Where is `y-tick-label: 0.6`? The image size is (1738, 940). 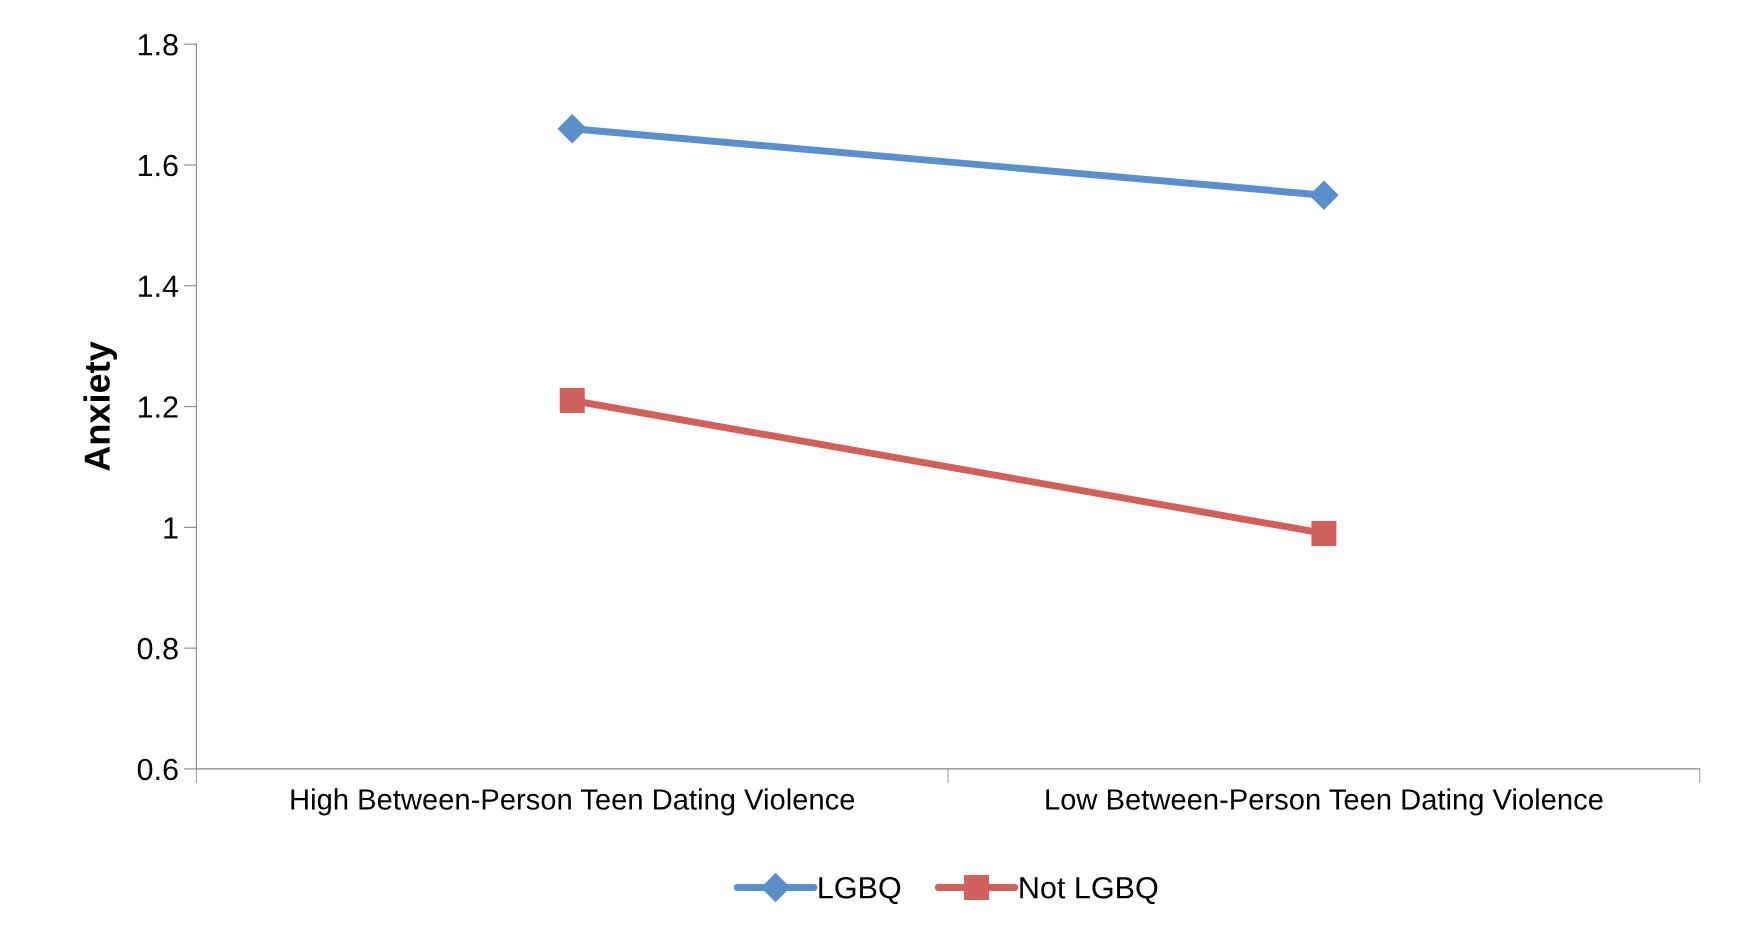
y-tick-label: 0.6 is located at coordinates (157, 769).